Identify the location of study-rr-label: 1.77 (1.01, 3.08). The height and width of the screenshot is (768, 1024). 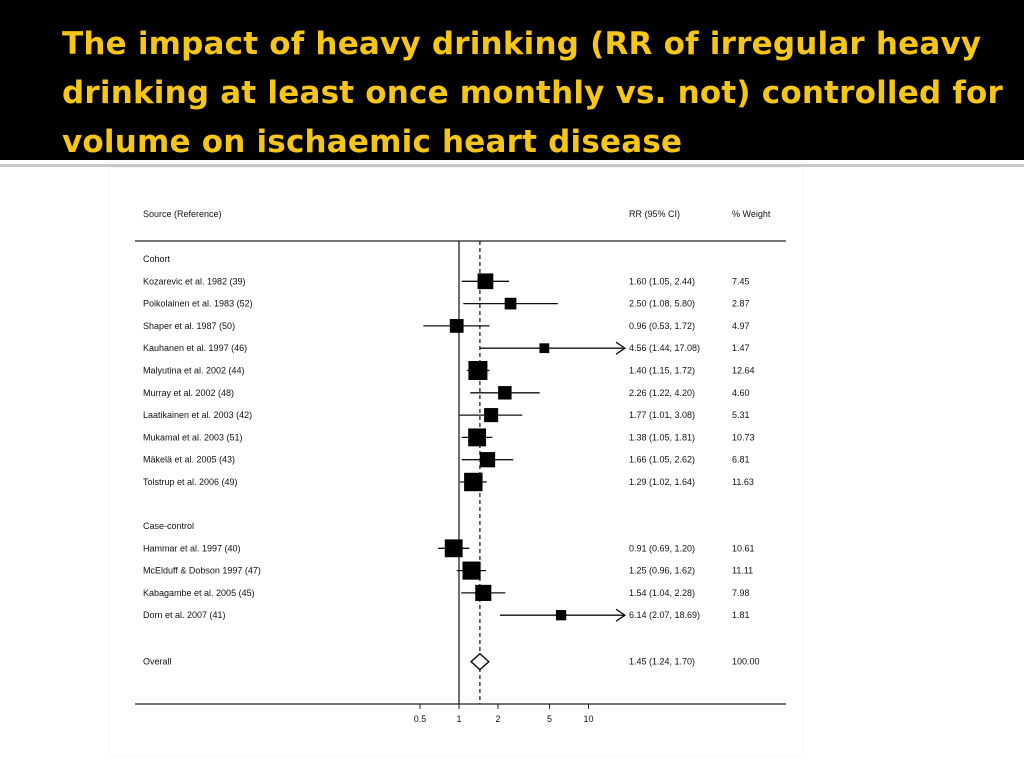
(662, 415).